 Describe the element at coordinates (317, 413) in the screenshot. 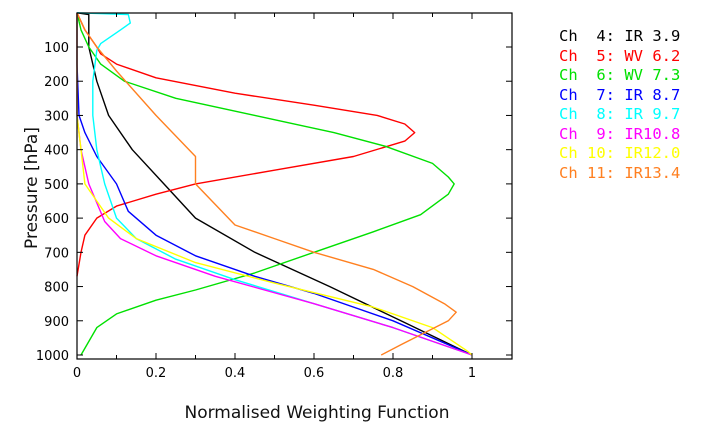

I see `x-axis-label: Normalised Weighting Function` at that location.